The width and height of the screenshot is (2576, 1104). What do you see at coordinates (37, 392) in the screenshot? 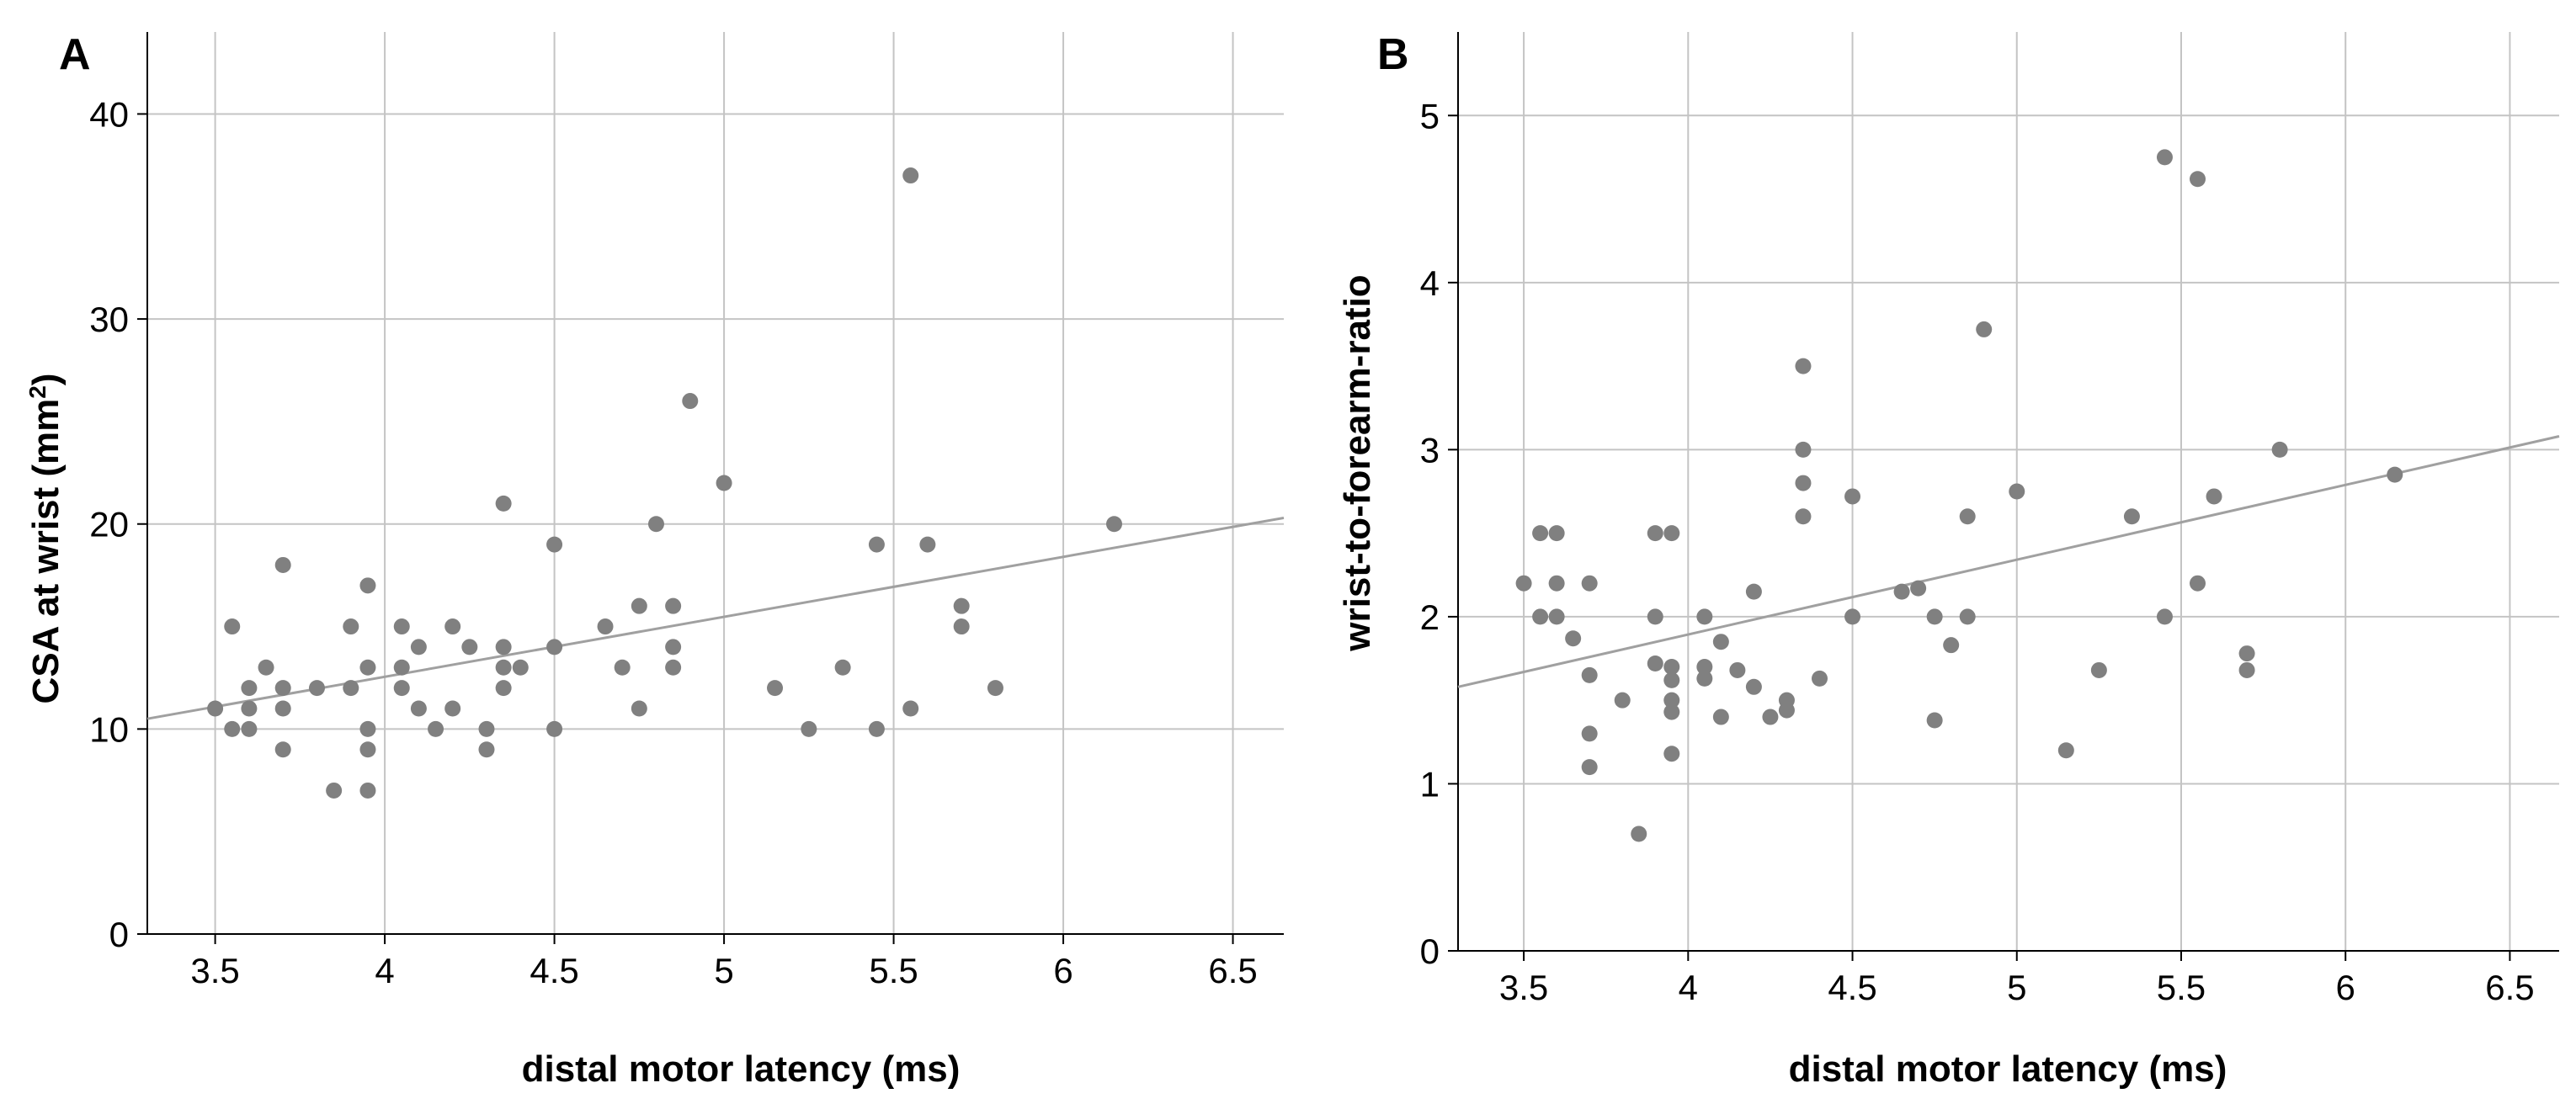
I see `panel-a-y-axis-title-sup: 2` at bounding box center [37, 392].